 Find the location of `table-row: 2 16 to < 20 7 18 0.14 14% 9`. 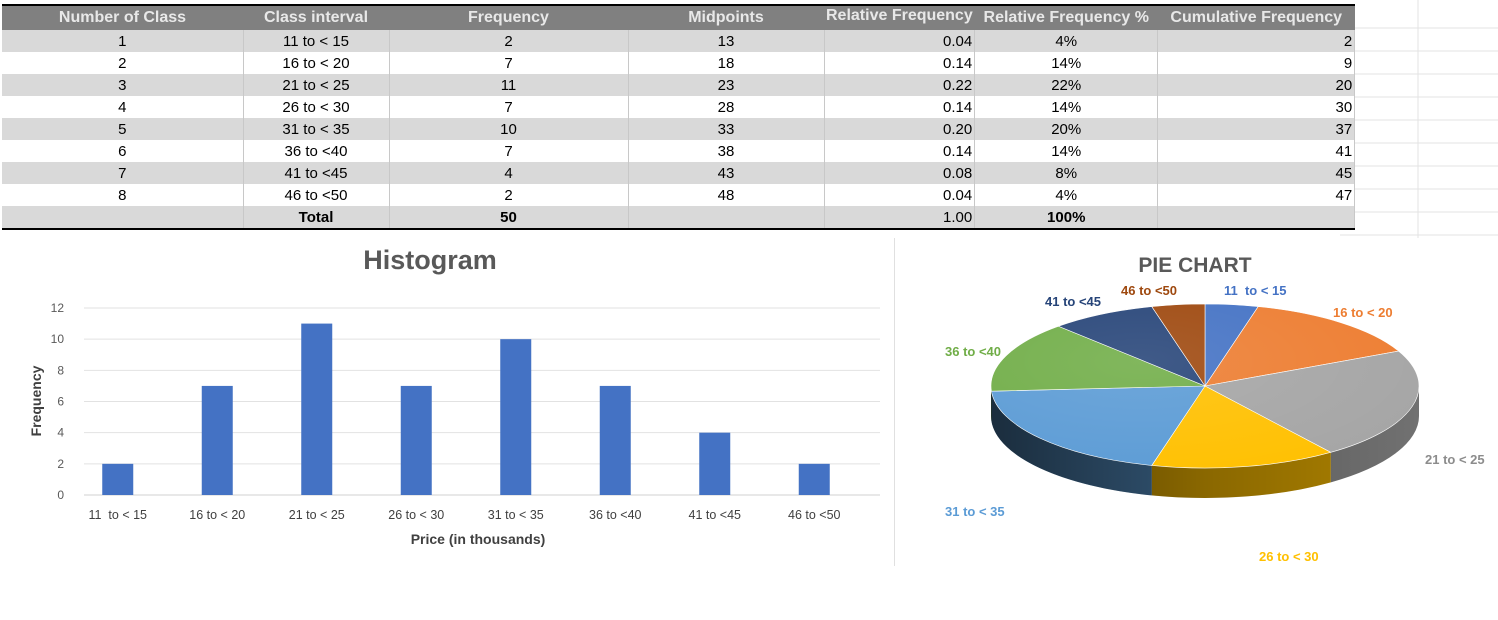

table-row: 2 16 to < 20 7 18 0.14 14% 9 is located at coordinates (679, 63).